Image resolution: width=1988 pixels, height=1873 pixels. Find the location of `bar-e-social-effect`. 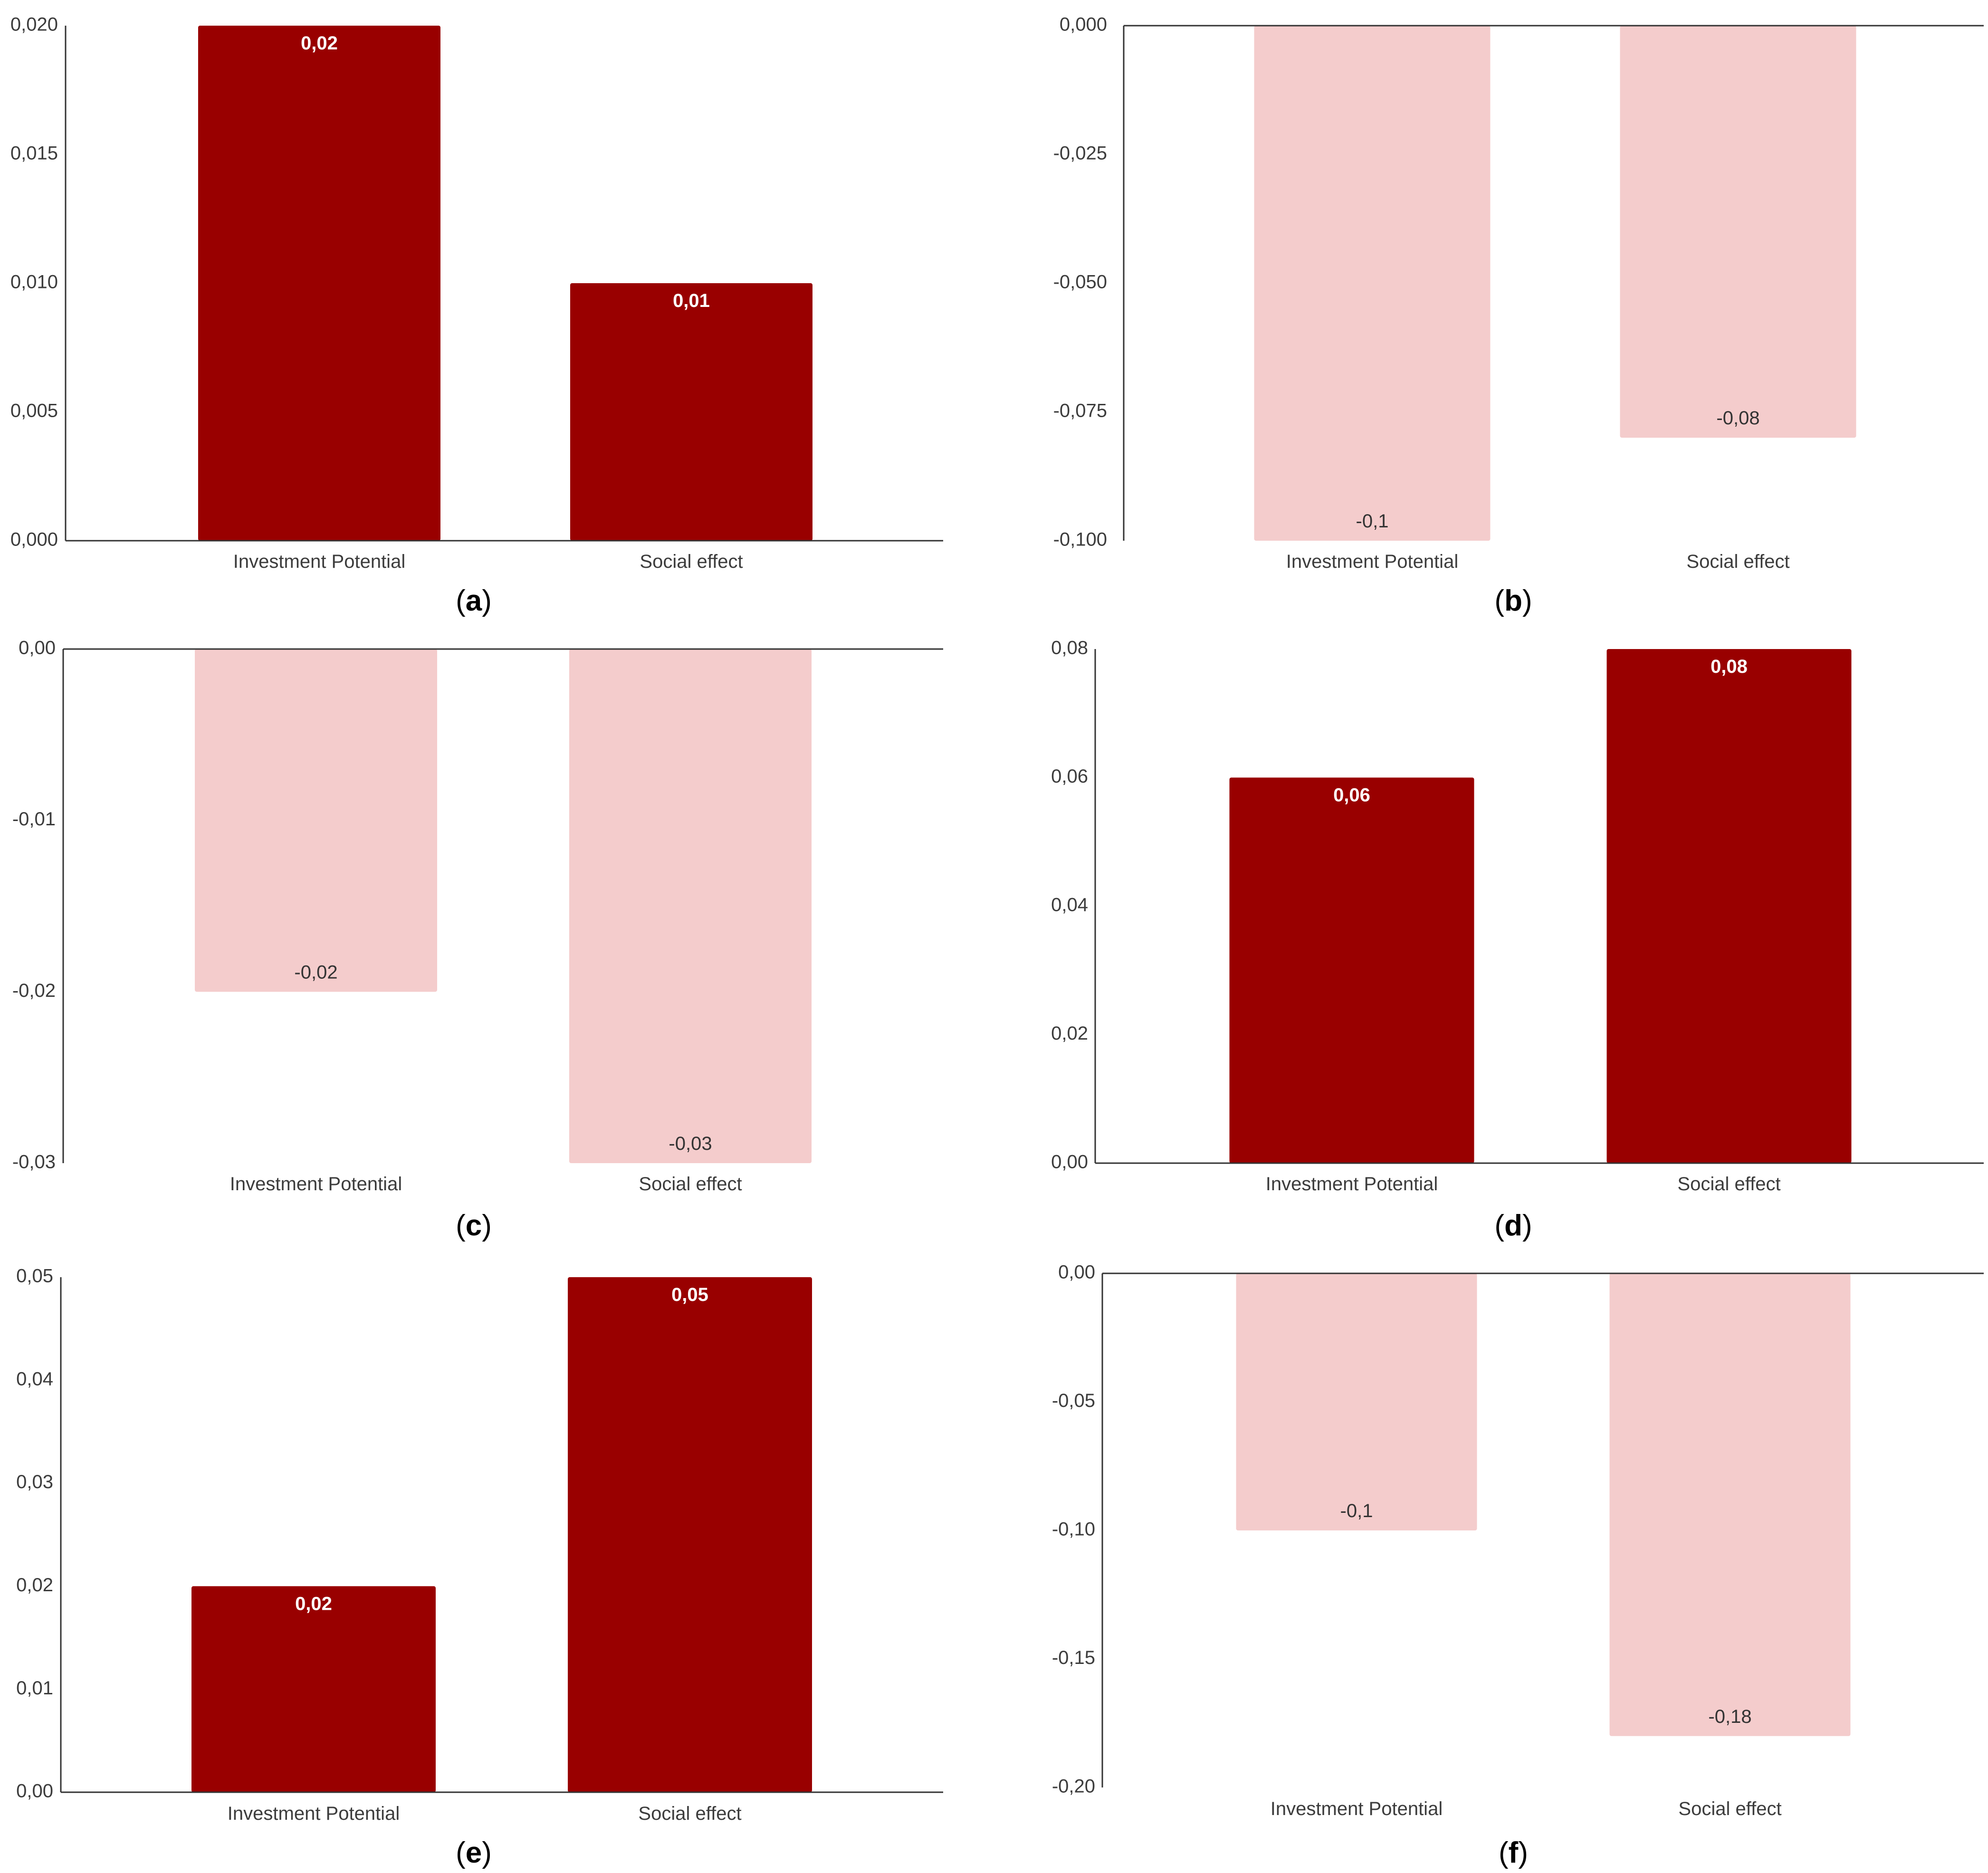

bar-e-social-effect is located at coordinates (690, 1534).